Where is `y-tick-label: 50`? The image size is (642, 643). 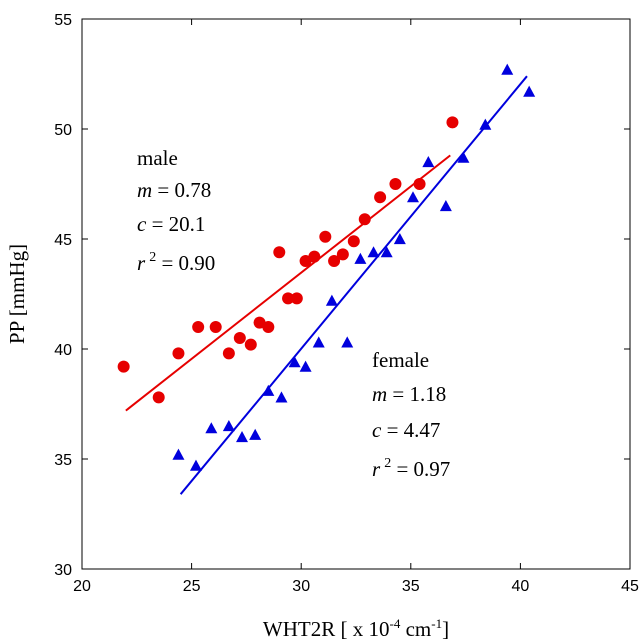 y-tick-label: 50 is located at coordinates (63, 130).